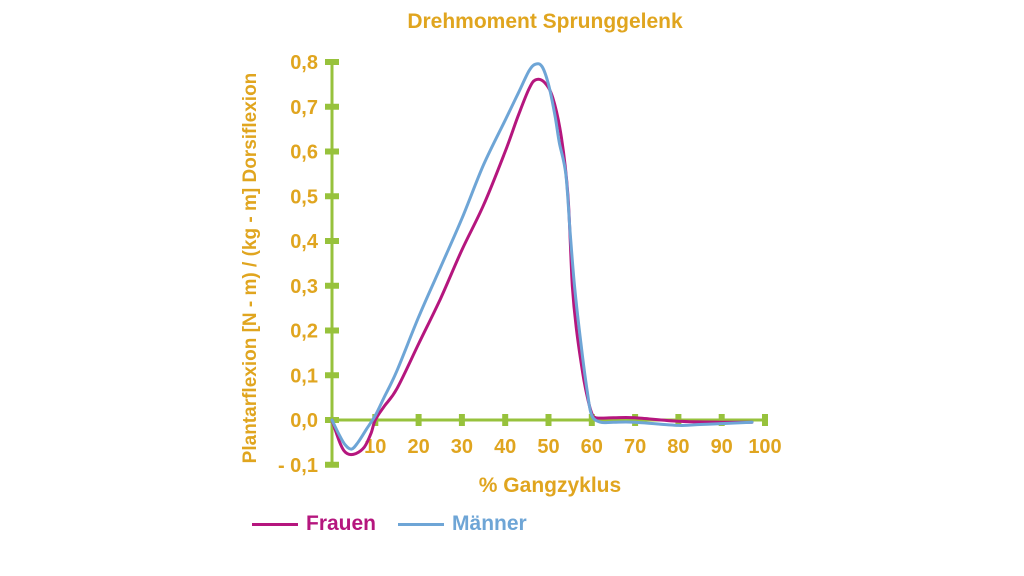  I want to click on x-tick-label: 30, so click(462, 447).